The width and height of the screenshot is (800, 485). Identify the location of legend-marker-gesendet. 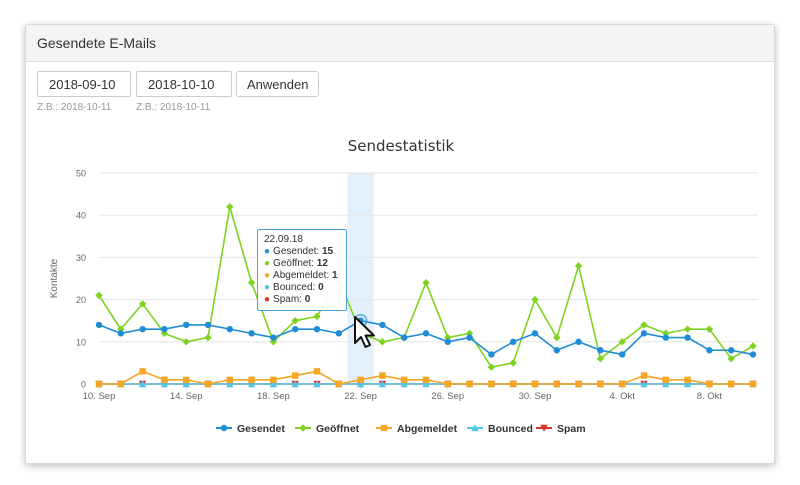
(224, 428).